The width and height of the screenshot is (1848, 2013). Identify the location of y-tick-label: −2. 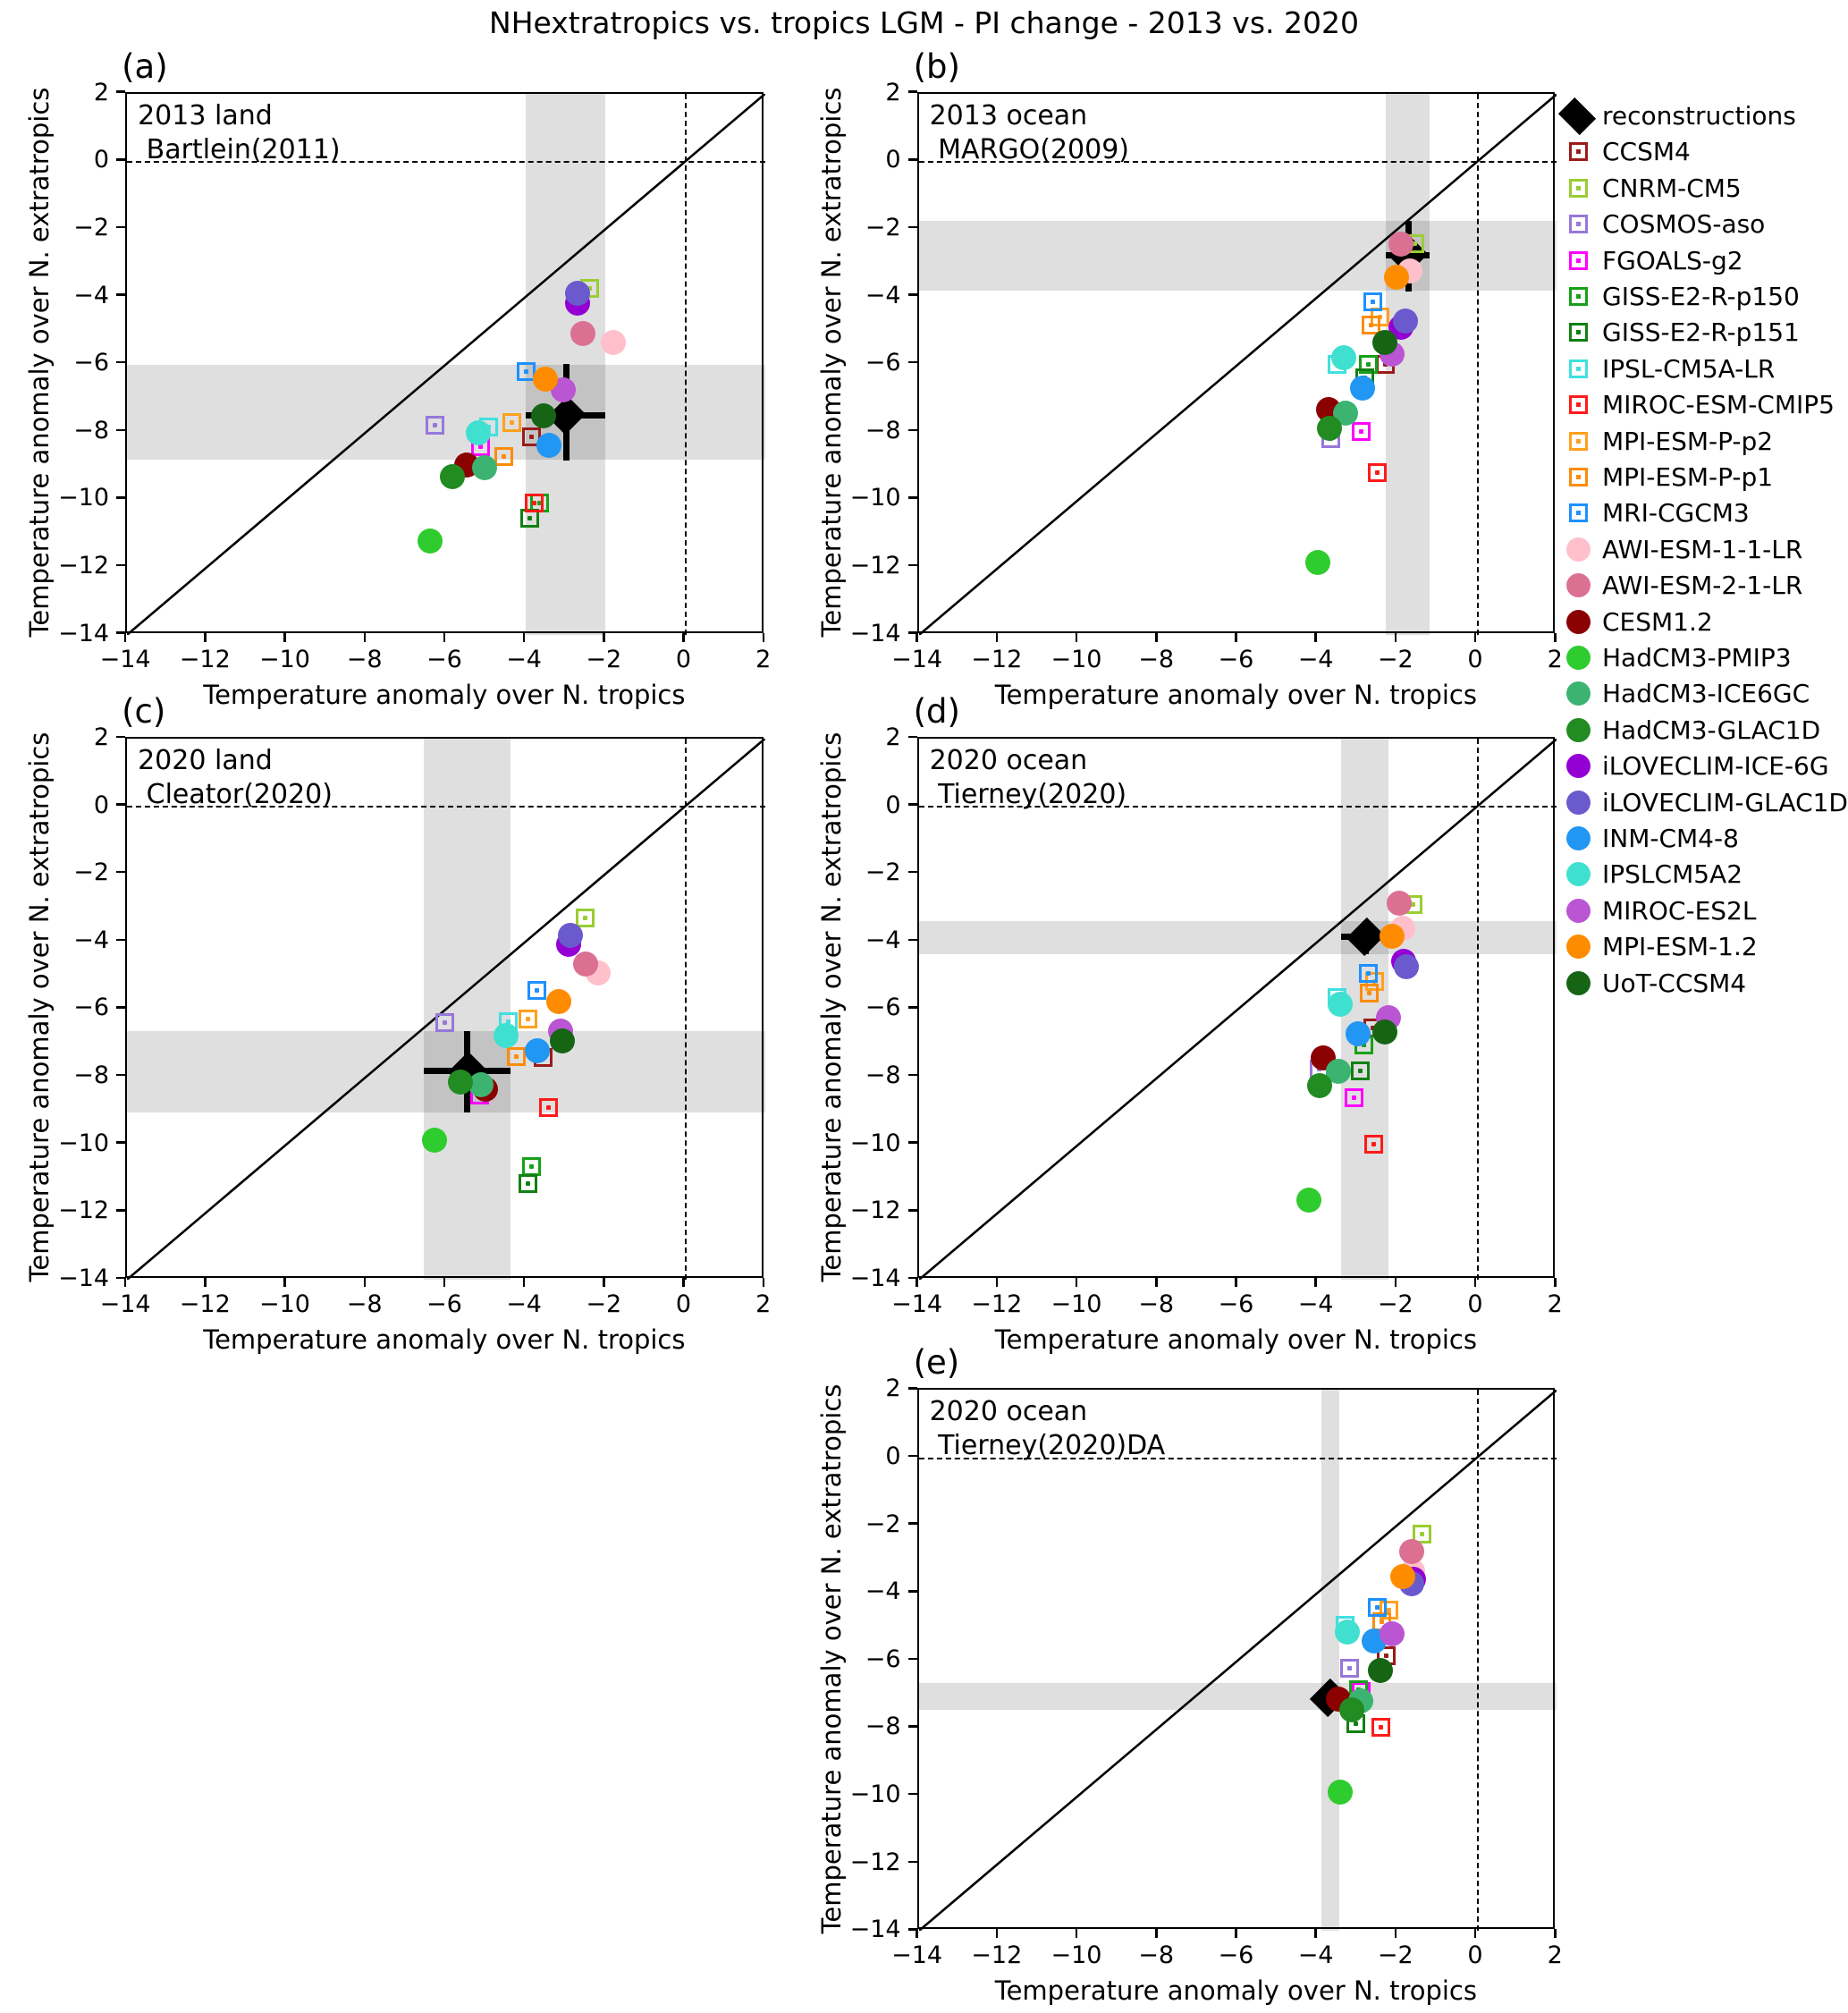
(883, 227).